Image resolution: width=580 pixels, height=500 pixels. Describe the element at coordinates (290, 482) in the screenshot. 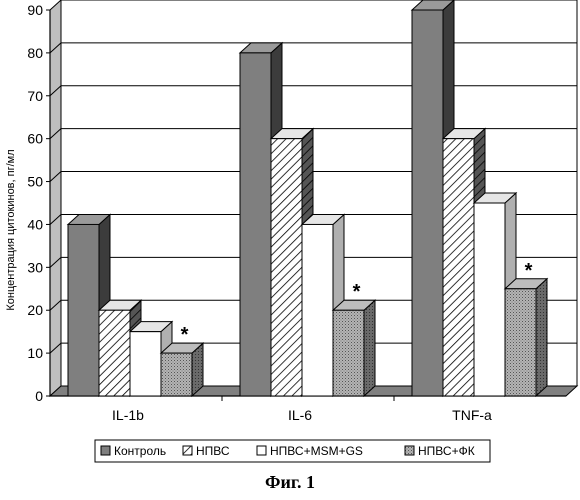

I see `figure-caption: Фиг. 1` at that location.